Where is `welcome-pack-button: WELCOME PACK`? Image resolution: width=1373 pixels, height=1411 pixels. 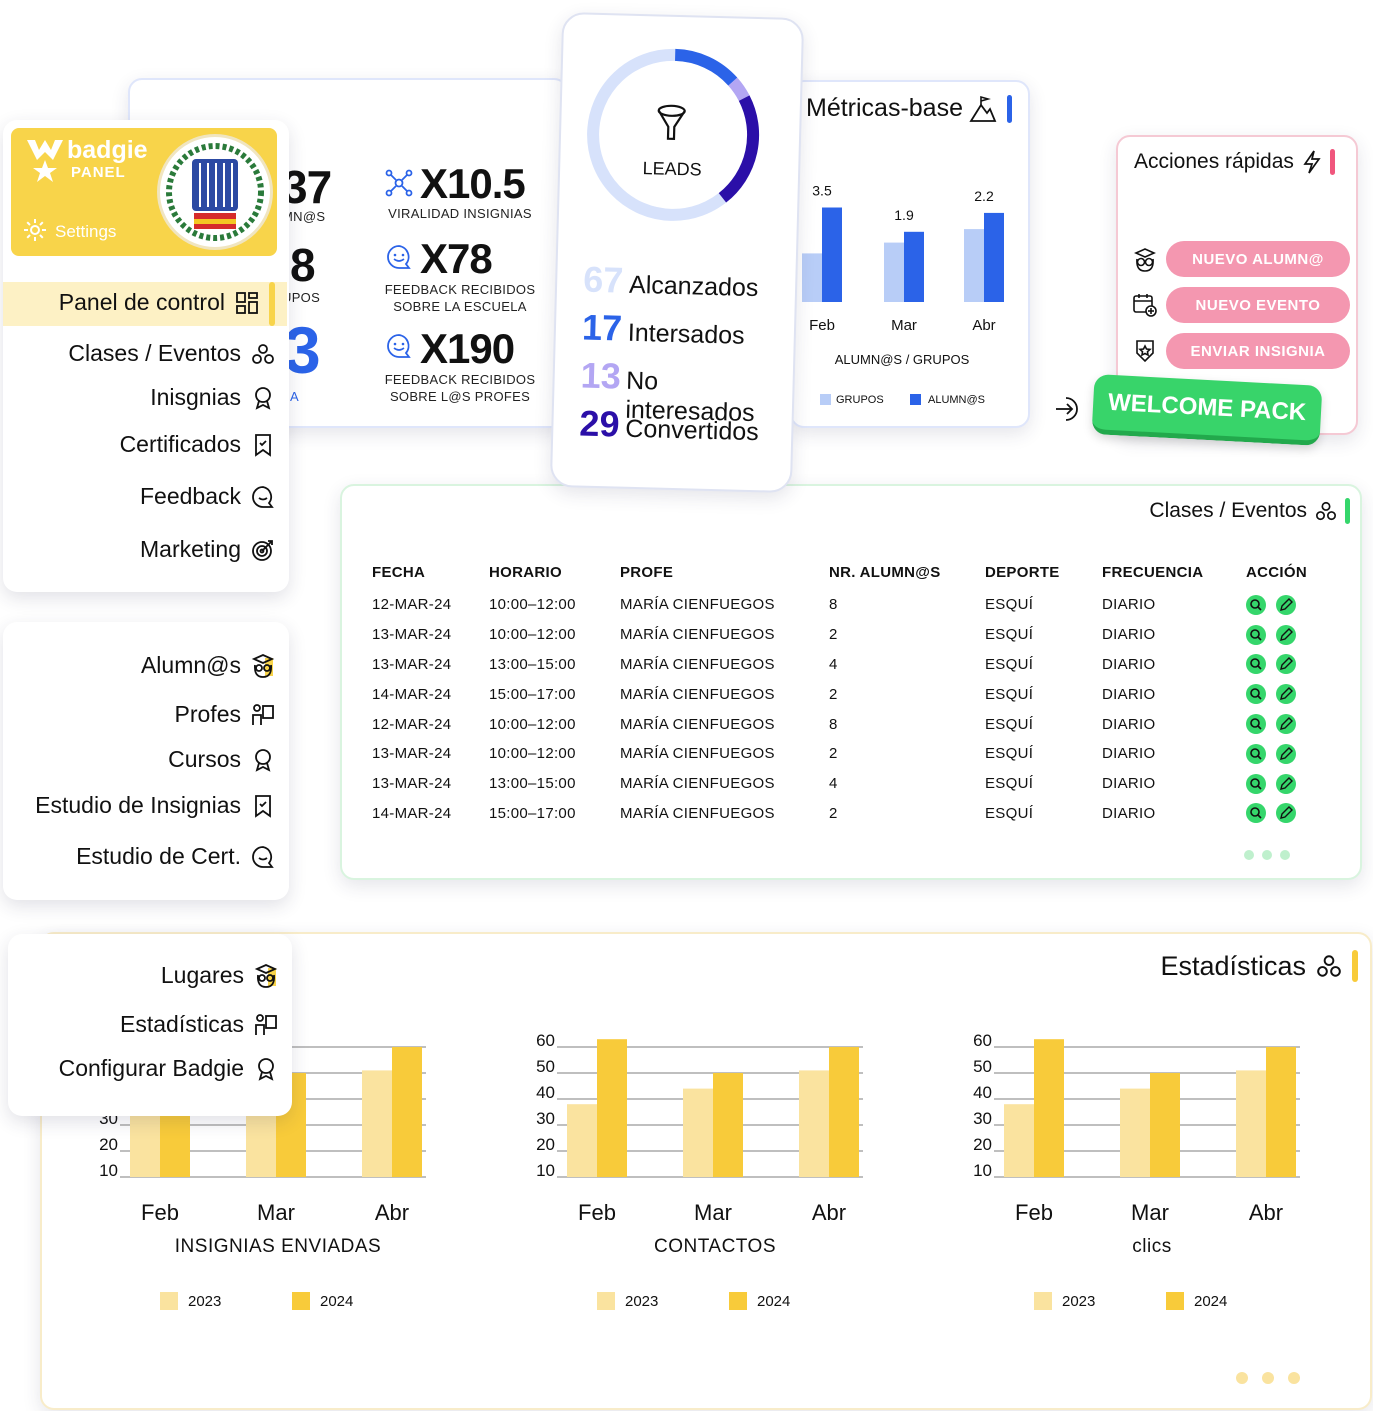 welcome-pack-button: WELCOME PACK is located at coordinates (1207, 410).